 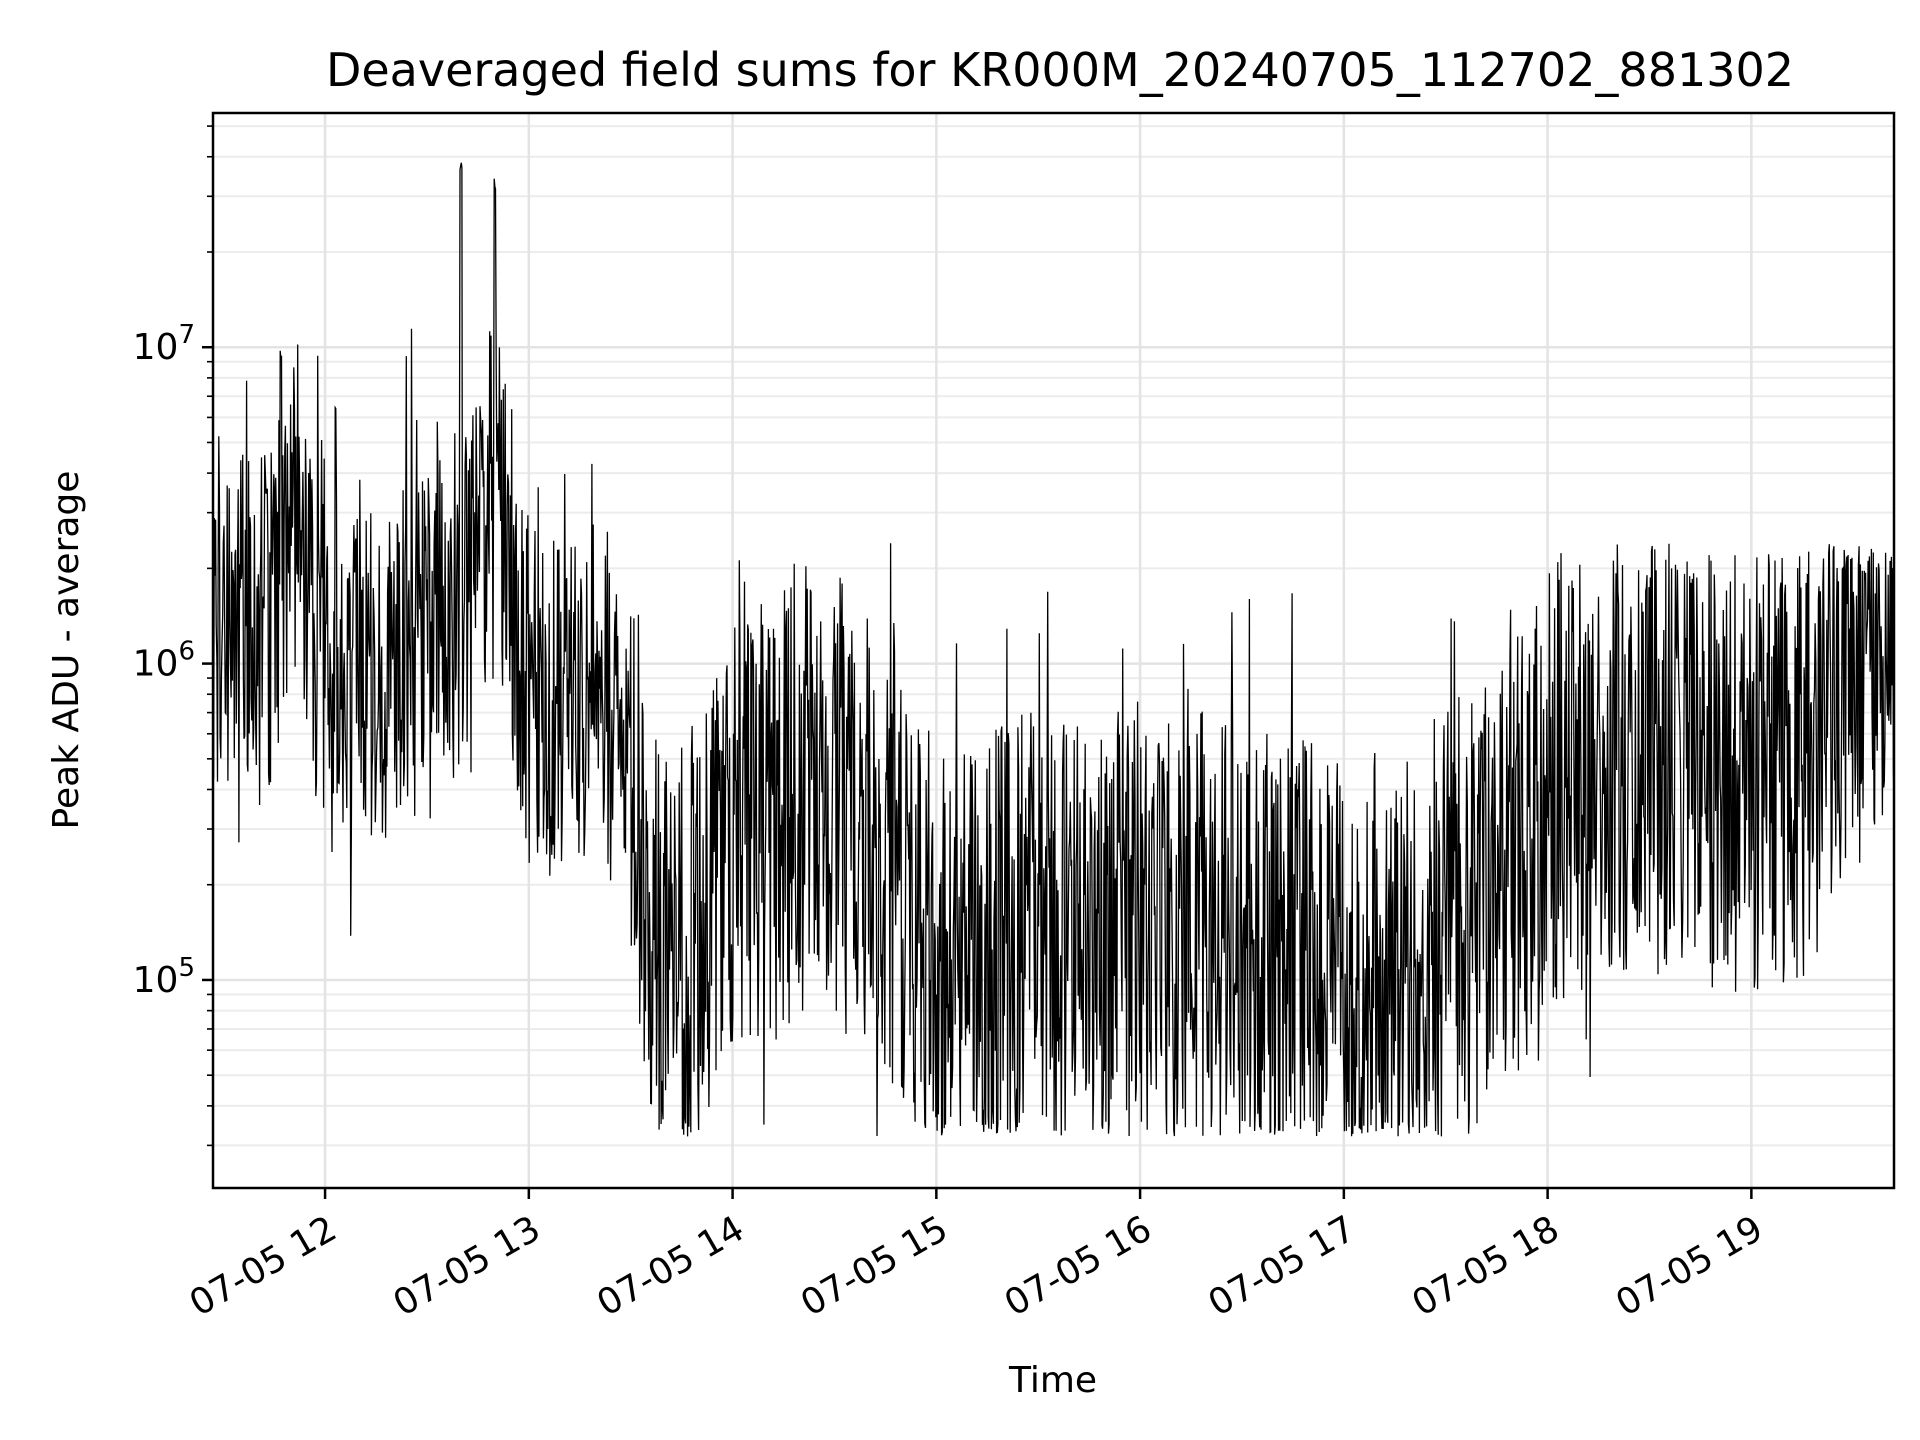 I want to click on y-tick-label: 10⁶, so click(x=164, y=661).